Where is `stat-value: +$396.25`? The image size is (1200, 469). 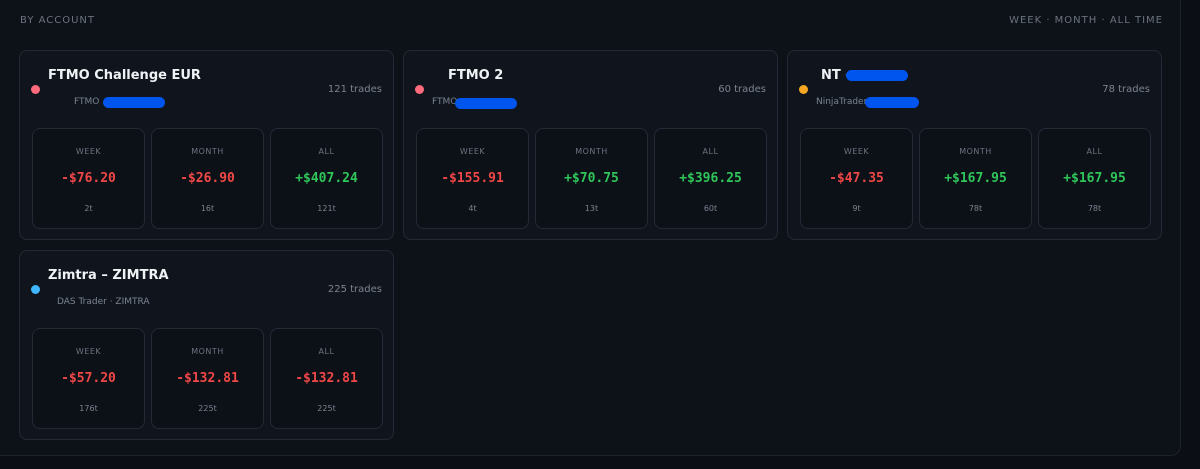 stat-value: +$396.25 is located at coordinates (710, 178).